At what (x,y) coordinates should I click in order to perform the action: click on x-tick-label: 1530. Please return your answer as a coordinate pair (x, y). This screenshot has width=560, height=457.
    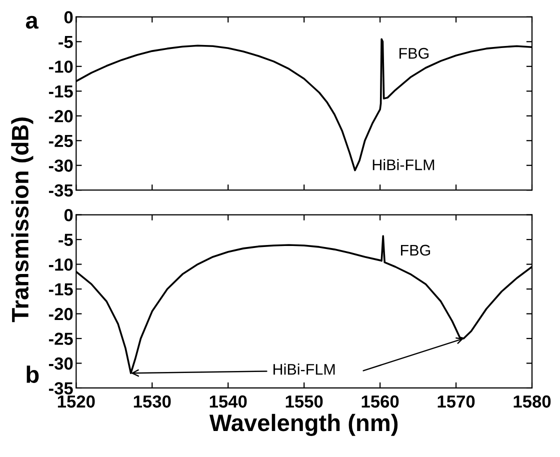
    Looking at the image, I should click on (152, 401).